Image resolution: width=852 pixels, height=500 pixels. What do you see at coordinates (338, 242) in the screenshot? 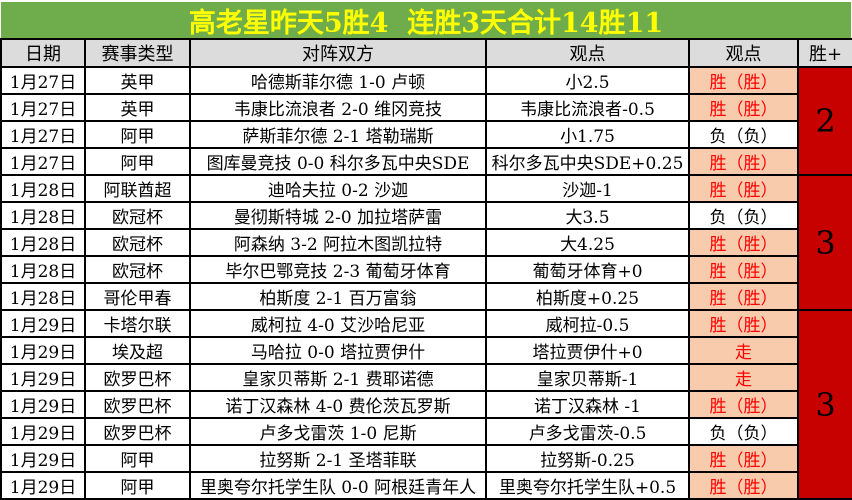
I see `match-cell: 阿森纳 3-2 阿拉木图凯拉特` at bounding box center [338, 242].